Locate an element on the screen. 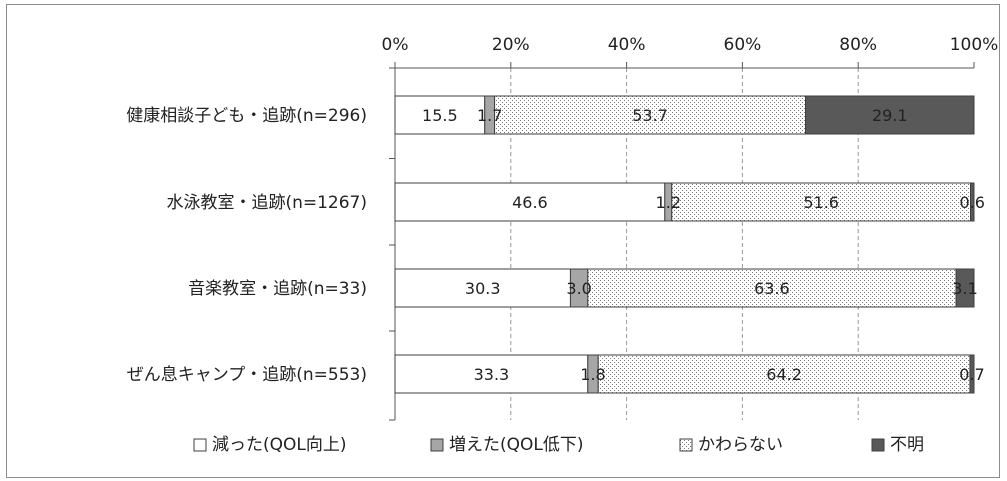  data-label: 0.6 is located at coordinates (972, 202).